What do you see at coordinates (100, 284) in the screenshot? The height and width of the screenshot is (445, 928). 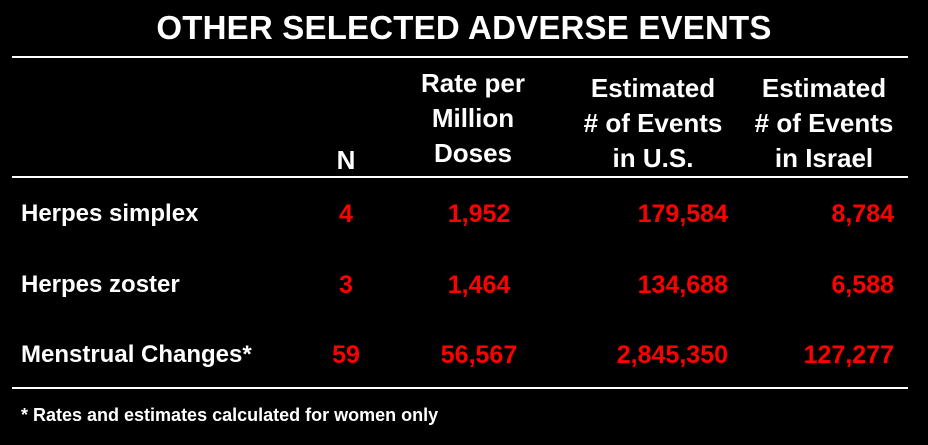 I see `row-label-herpes-zoster: Herpes zoster` at bounding box center [100, 284].